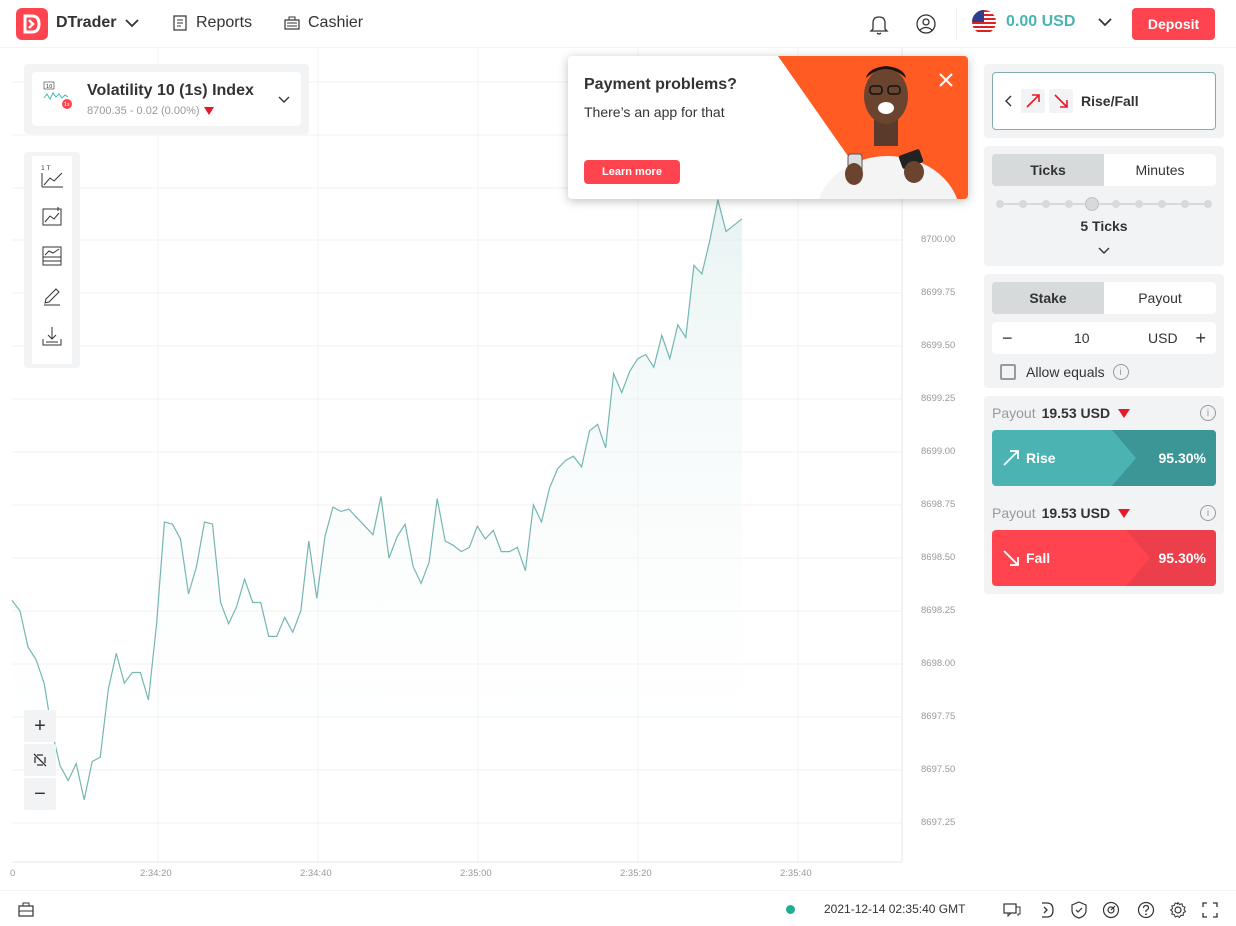  What do you see at coordinates (1104, 458) in the screenshot?
I see `rise-purchase-button: Rise 95.30%` at bounding box center [1104, 458].